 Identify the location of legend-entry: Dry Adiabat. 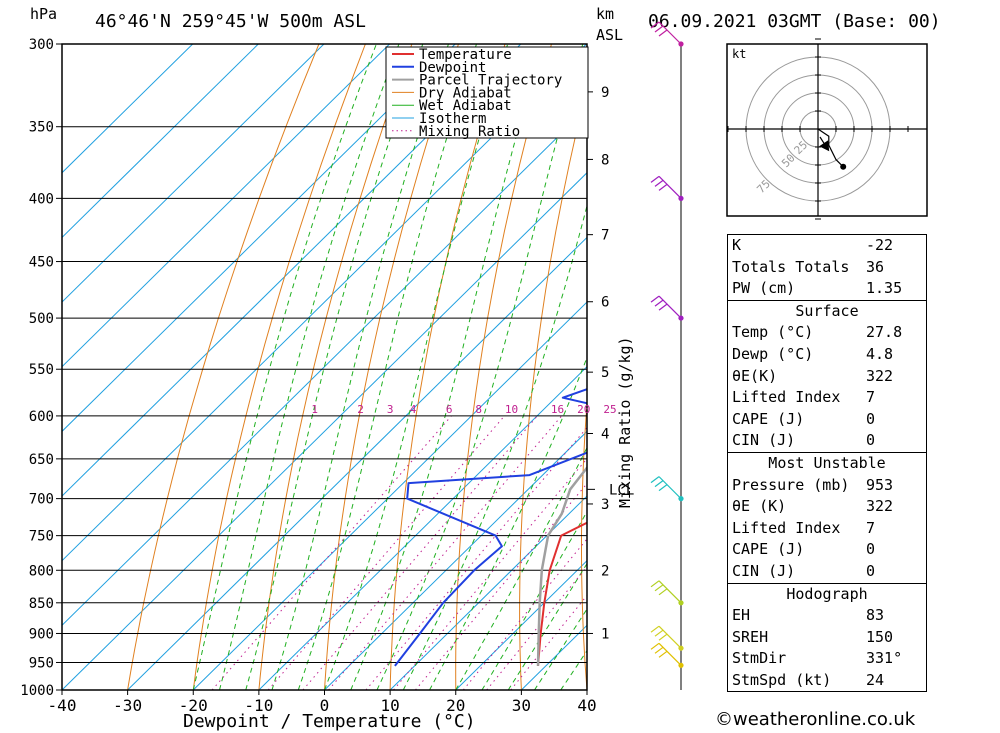
(465, 93).